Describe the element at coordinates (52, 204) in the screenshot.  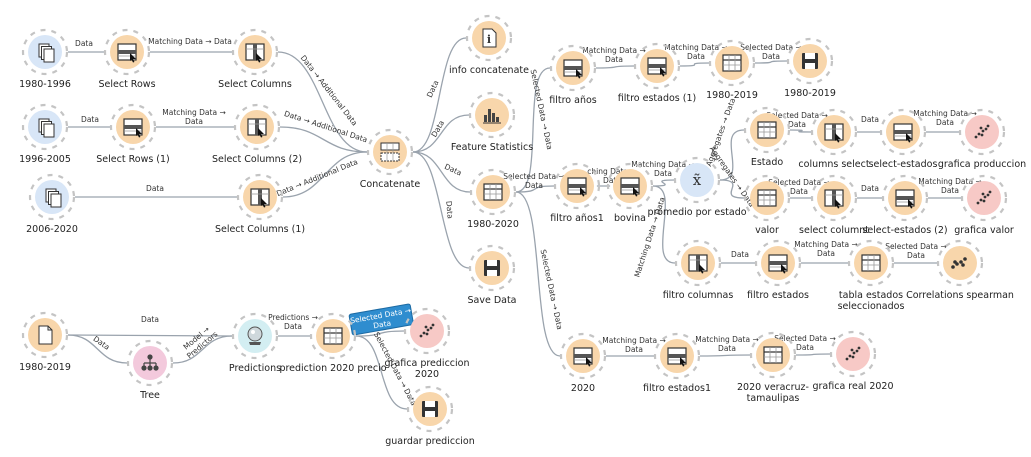
I see `widget-2006-2020: 2006-2020` at that location.